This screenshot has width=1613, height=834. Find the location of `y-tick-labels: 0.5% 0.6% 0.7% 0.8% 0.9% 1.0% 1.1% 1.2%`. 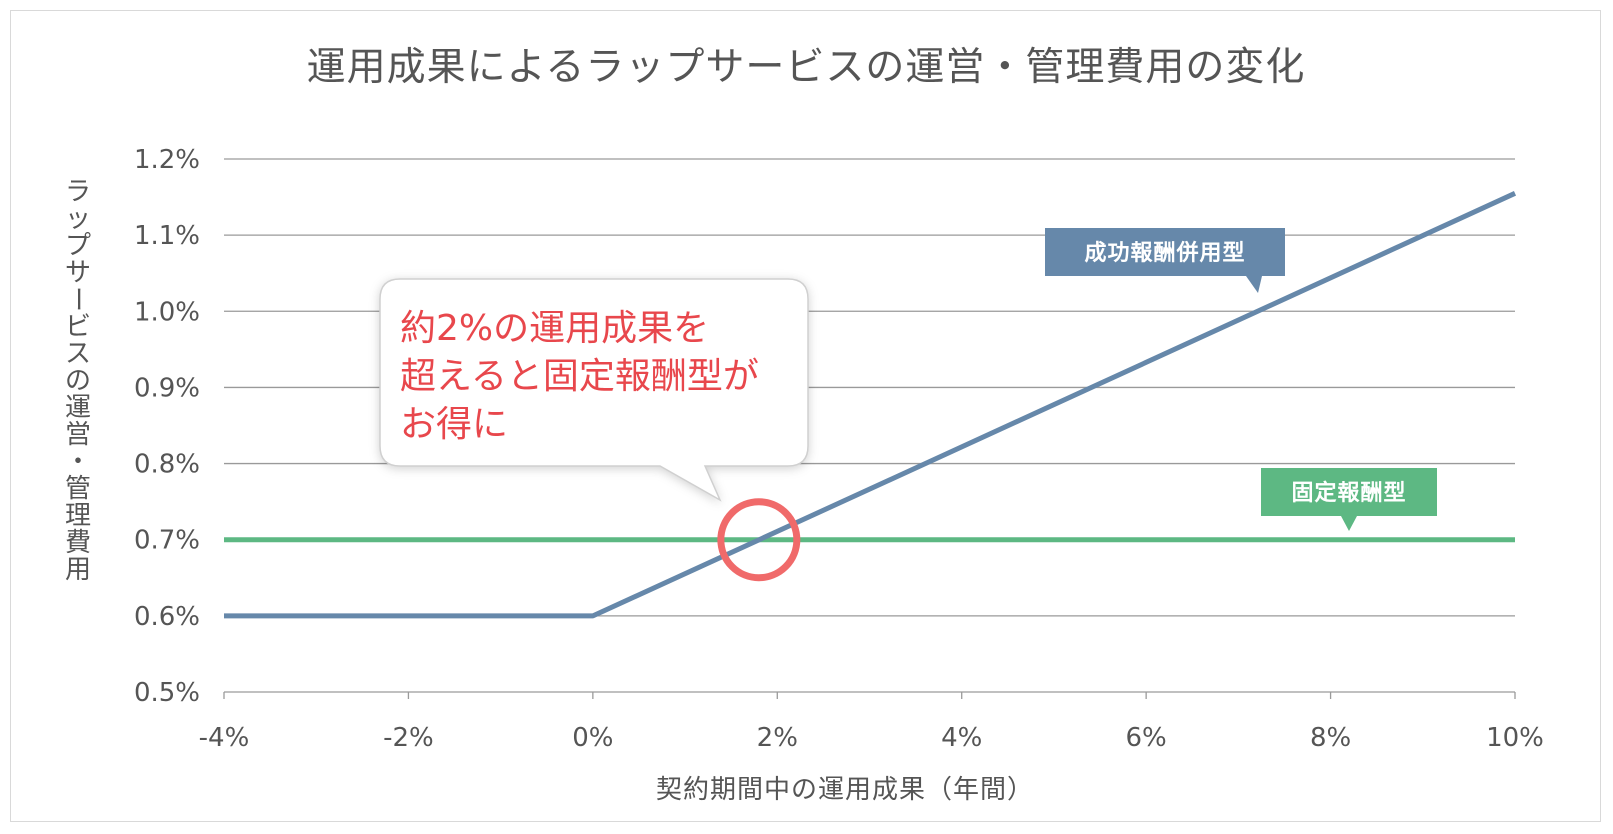

y-tick-labels: 0.5% 0.6% 0.7% 0.8% 0.9% 1.0% 1.1% 1.2% is located at coordinates (167, 426).